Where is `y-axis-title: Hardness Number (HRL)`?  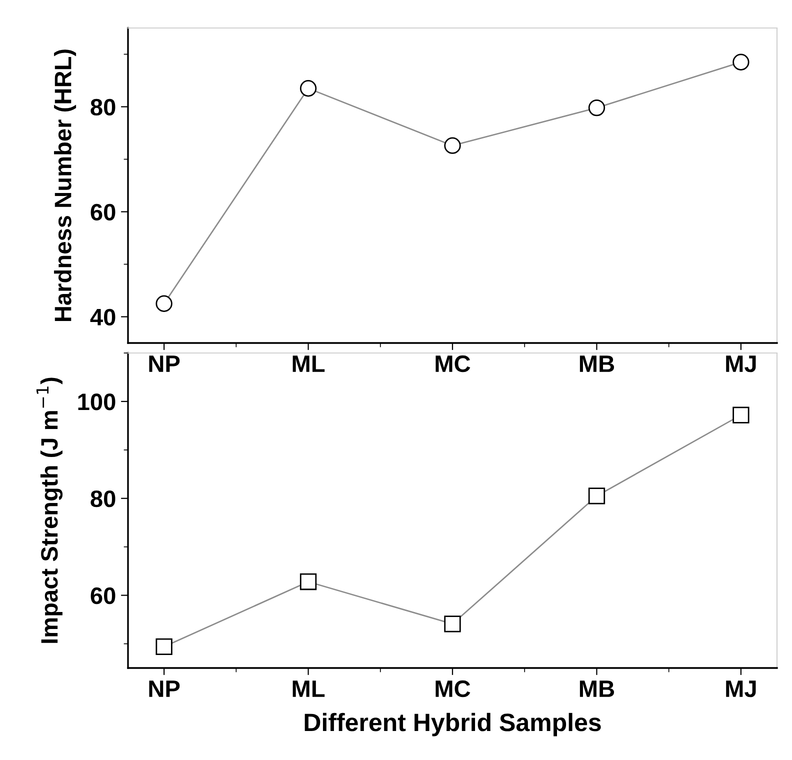
y-axis-title: Hardness Number (HRL) is located at coordinates (65, 186).